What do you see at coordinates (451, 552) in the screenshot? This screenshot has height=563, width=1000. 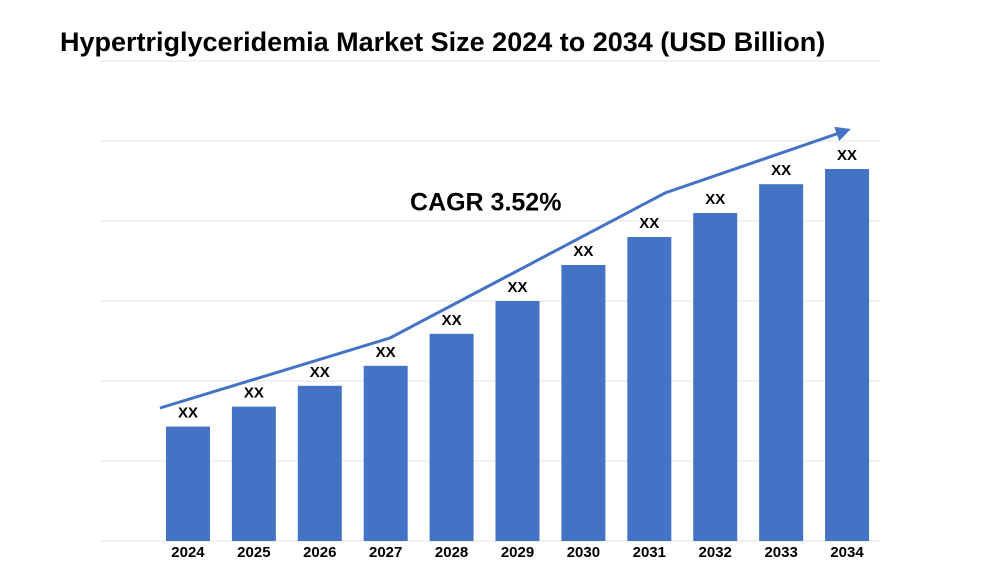 I see `x-tick-label: 2028` at bounding box center [451, 552].